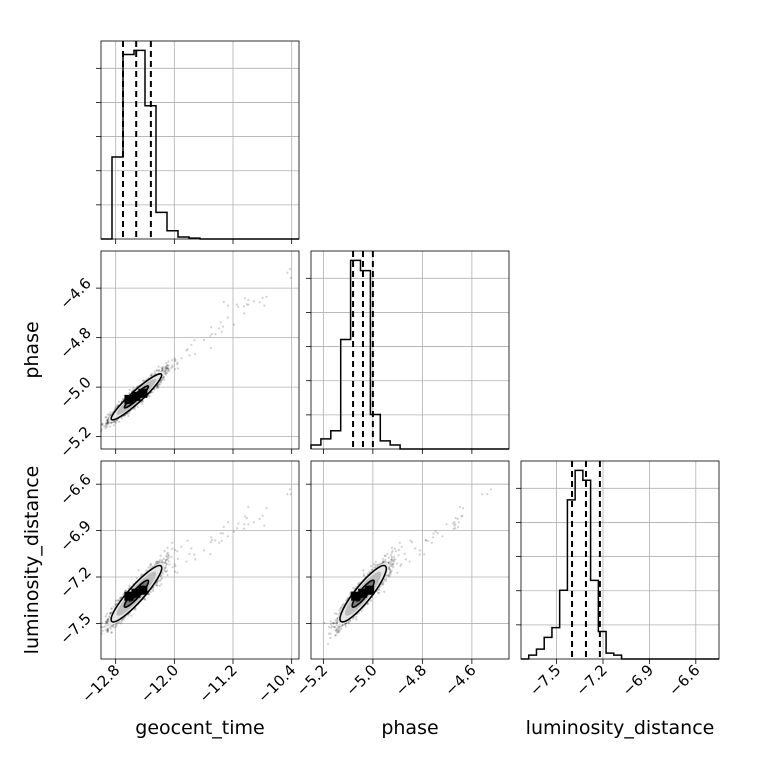 The height and width of the screenshot is (760, 760). I want to click on histogram-geocent_time, so click(200, 144).